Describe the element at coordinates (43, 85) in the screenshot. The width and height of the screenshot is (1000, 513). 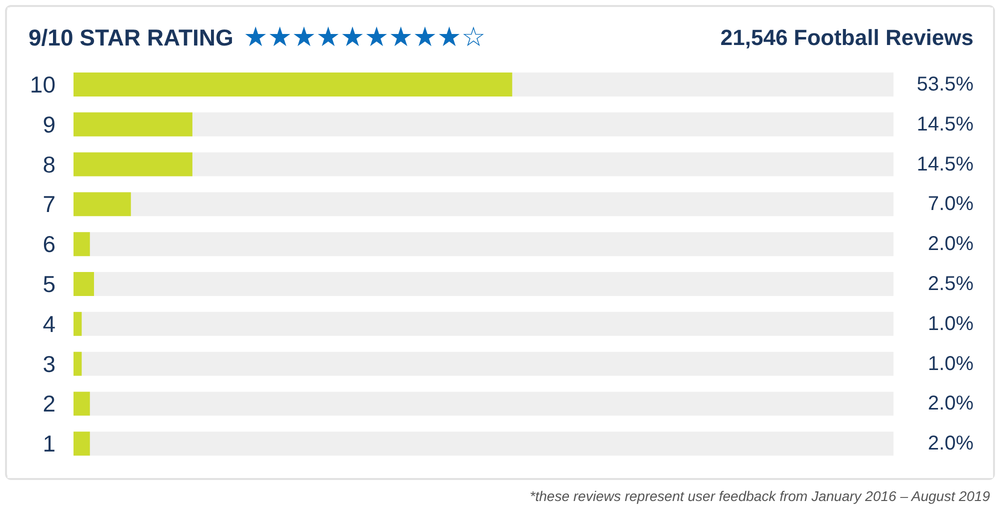
I see `y-tick-label: 10` at that location.